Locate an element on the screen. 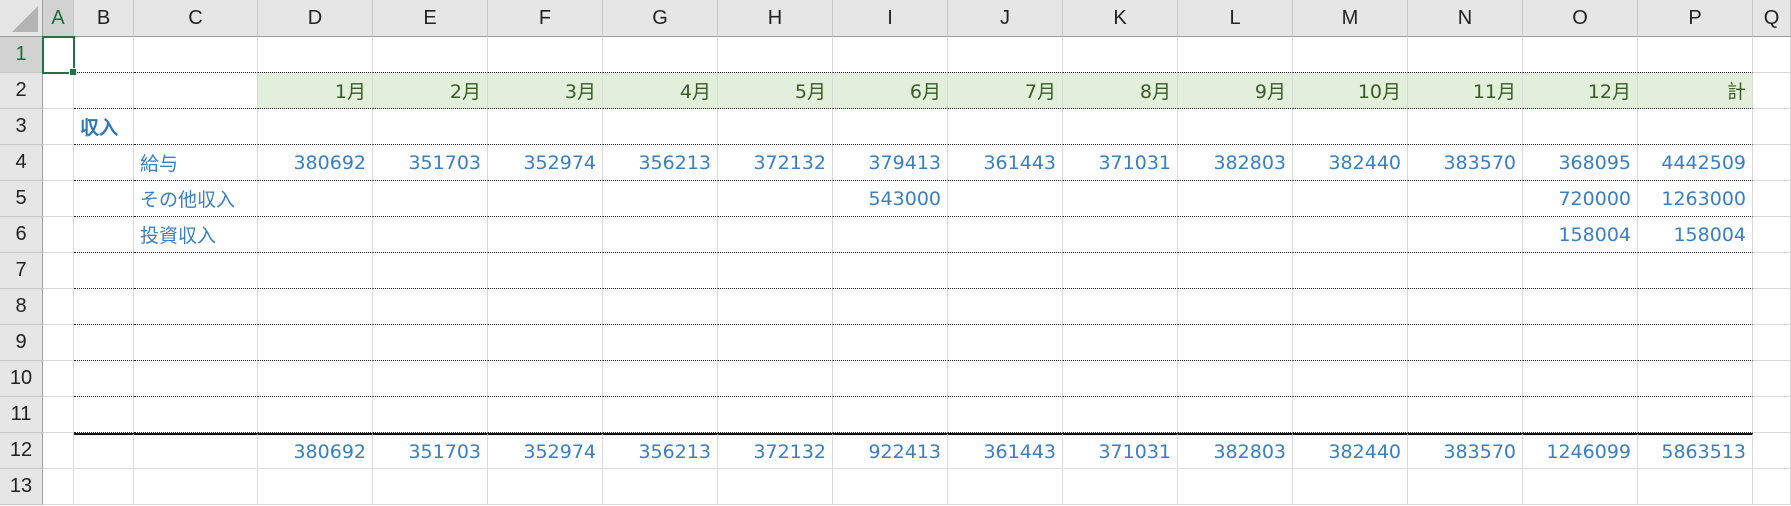 This screenshot has width=1791, height=506. cell-H1 is located at coordinates (775, 55).